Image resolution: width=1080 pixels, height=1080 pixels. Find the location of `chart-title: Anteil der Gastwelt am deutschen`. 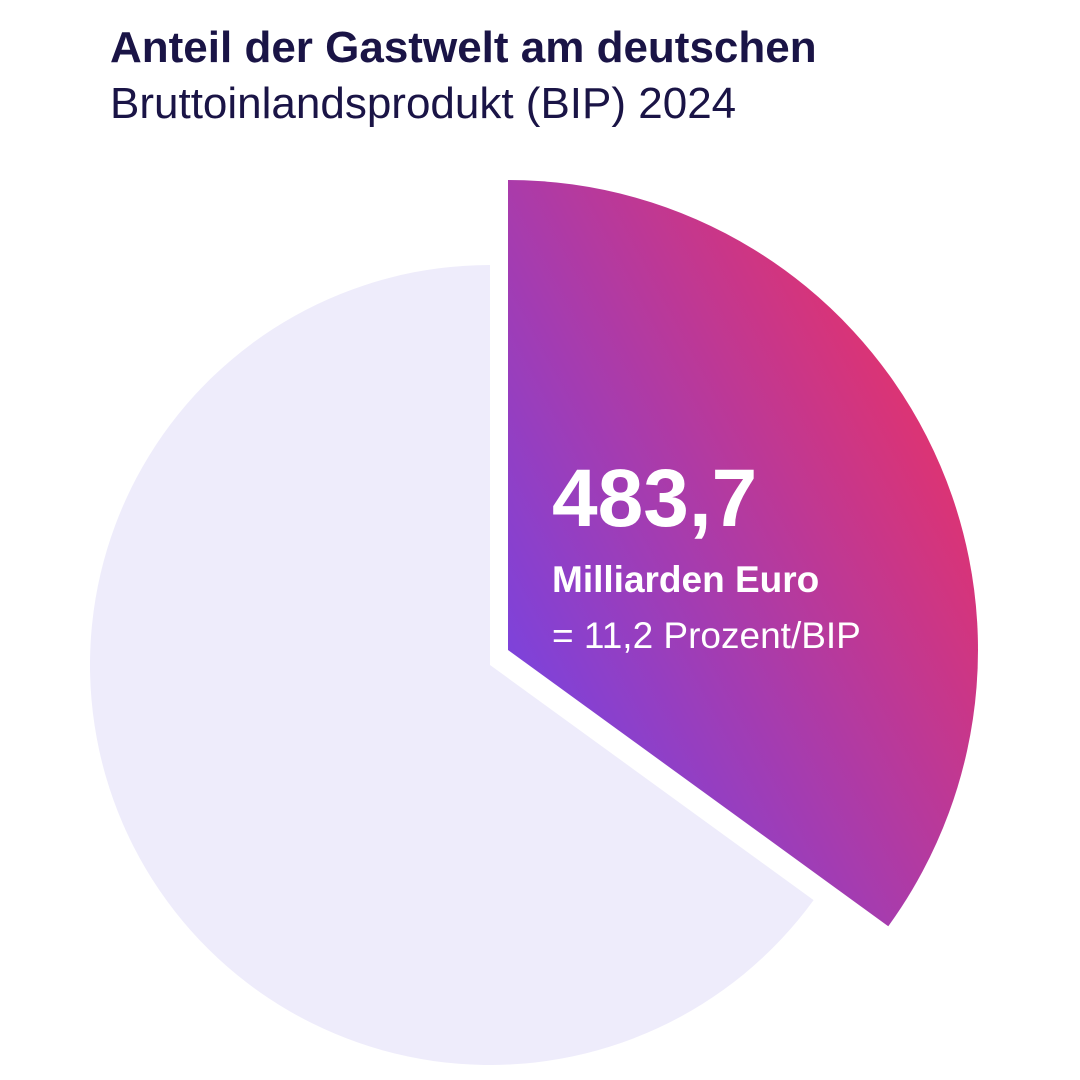

chart-title: Anteil der Gastwelt am deutschen is located at coordinates (463, 47).